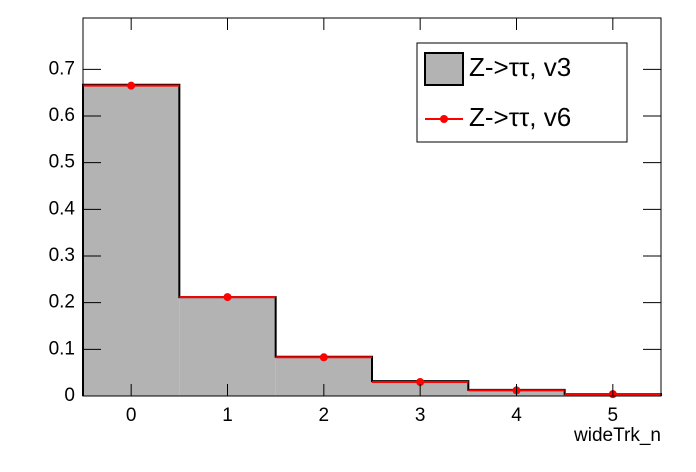 The image size is (696, 472). Describe the element at coordinates (62, 348) in the screenshot. I see `y-tick-label: 0.1` at that location.